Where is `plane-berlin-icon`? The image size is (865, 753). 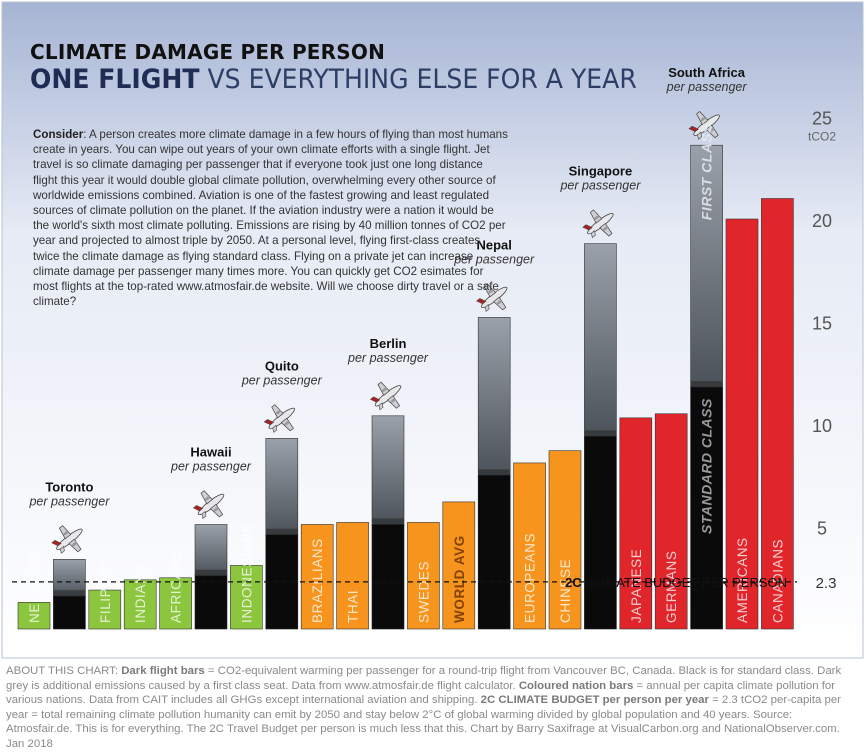
plane-berlin-icon is located at coordinates (385, 396).